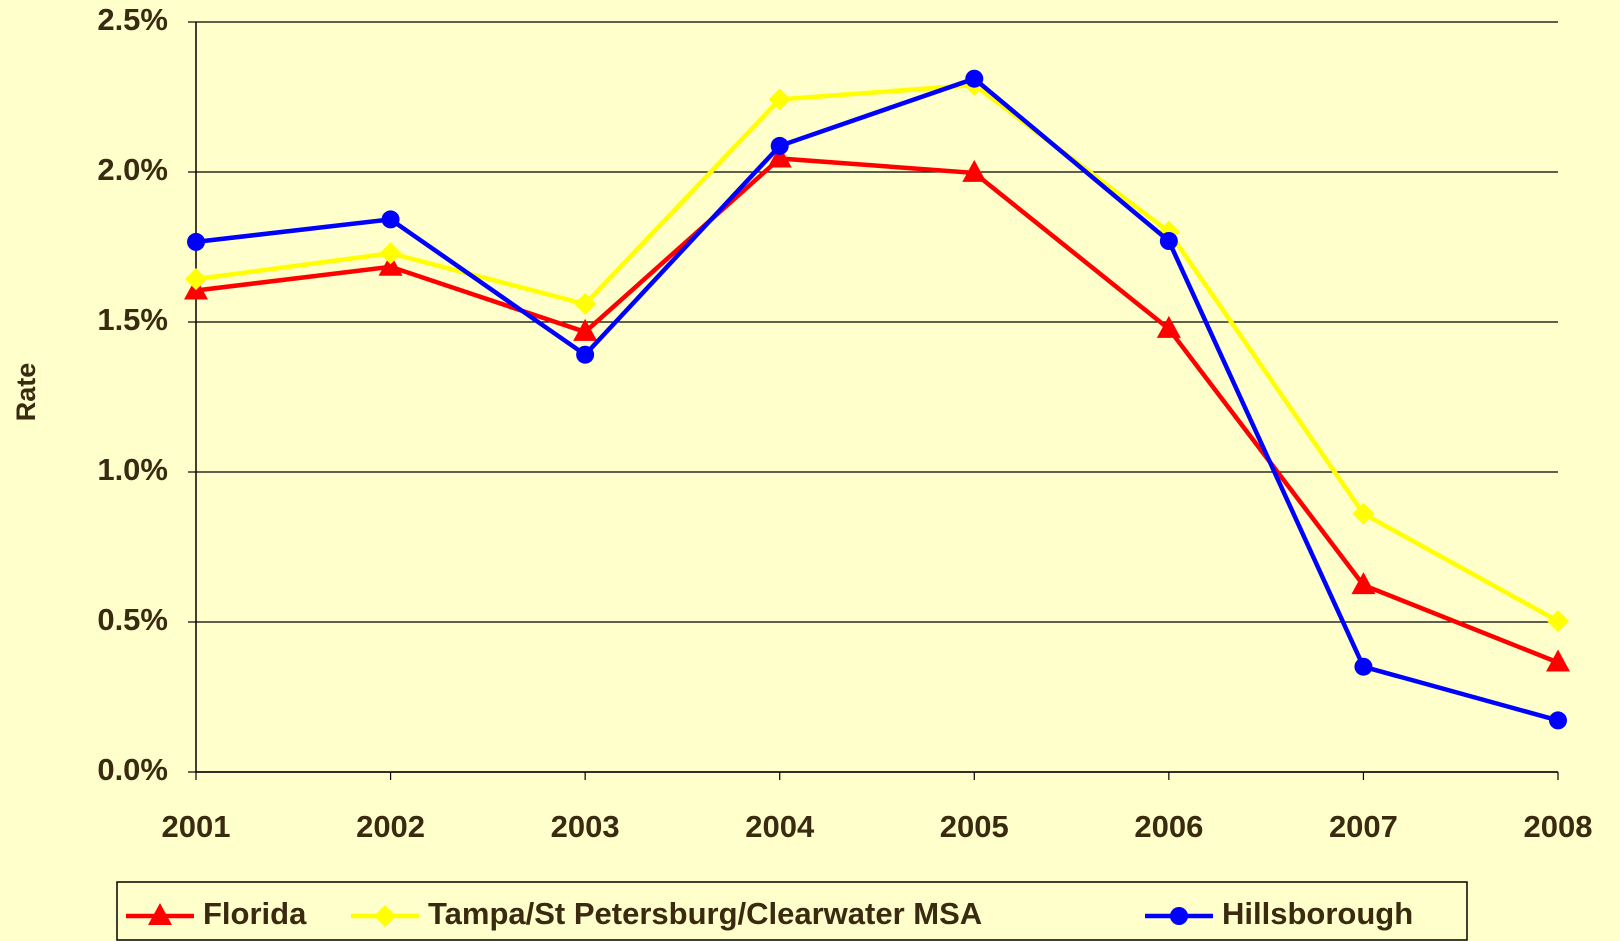 This screenshot has width=1620, height=941. What do you see at coordinates (132, 19) in the screenshot?
I see `y-tick-label: 2.5%` at bounding box center [132, 19].